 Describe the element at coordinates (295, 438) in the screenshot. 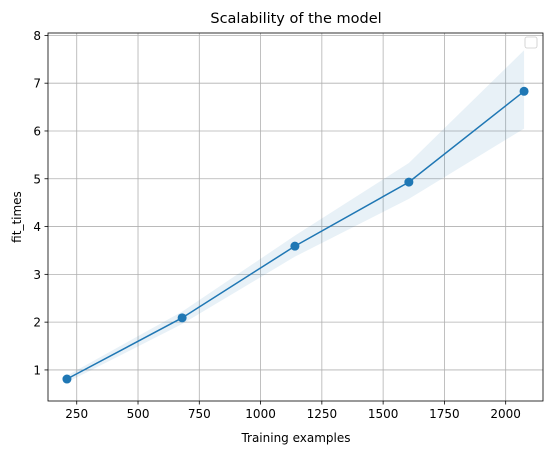

I see `x-axis-label: Training examples` at that location.